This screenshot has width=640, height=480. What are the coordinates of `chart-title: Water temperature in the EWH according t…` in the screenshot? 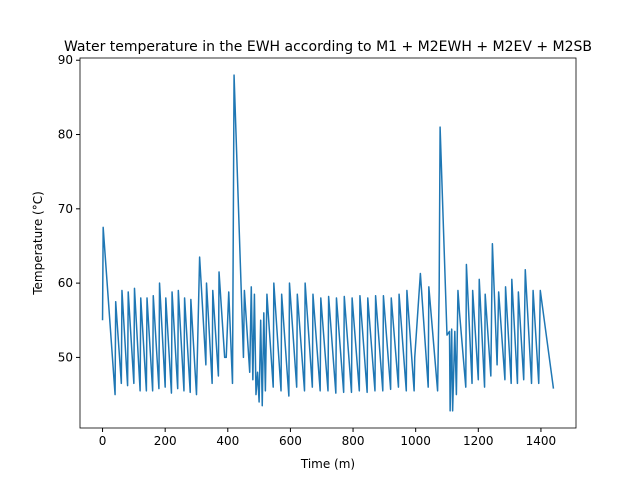 It's located at (328, 47).